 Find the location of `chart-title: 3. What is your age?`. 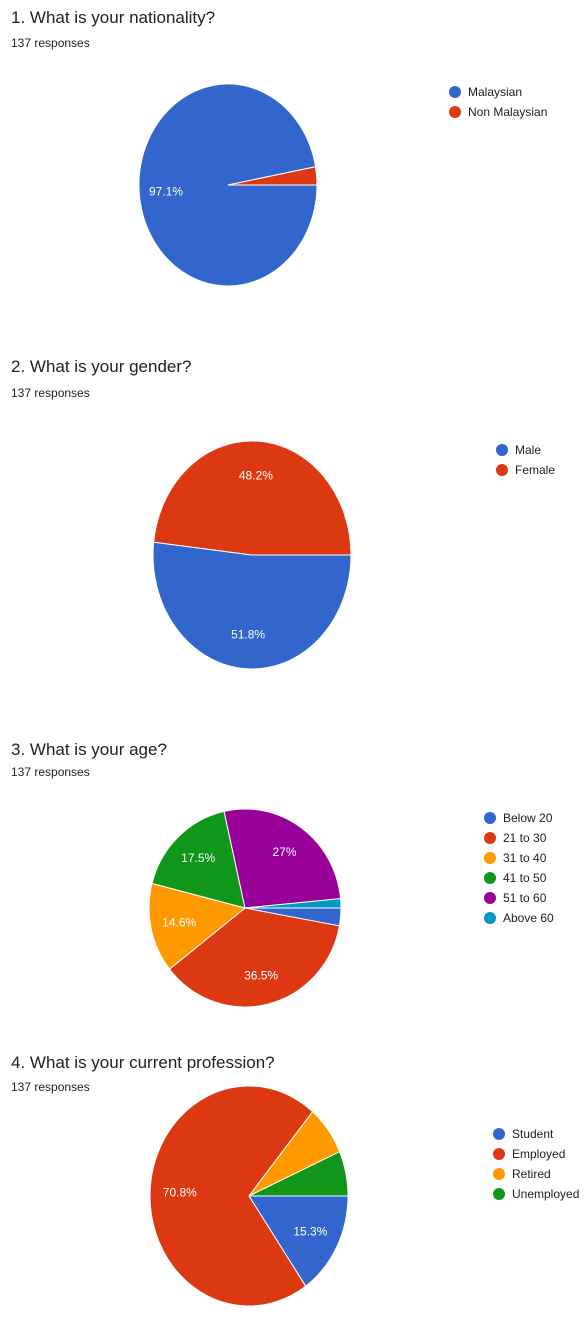

chart-title: 3. What is your age? is located at coordinates (89, 749).